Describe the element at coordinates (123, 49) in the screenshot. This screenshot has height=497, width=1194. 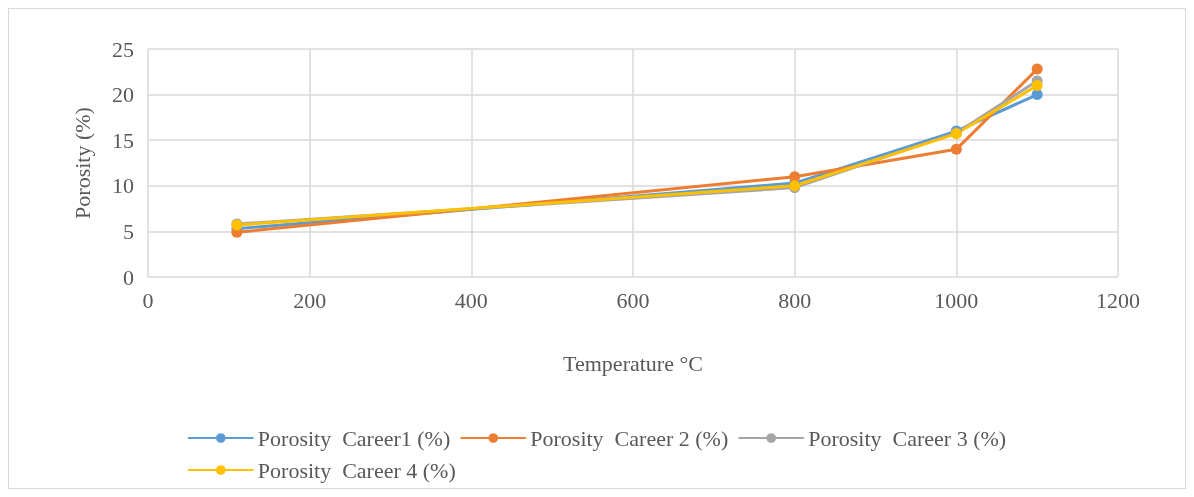
I see `y-tick-label: 25` at that location.